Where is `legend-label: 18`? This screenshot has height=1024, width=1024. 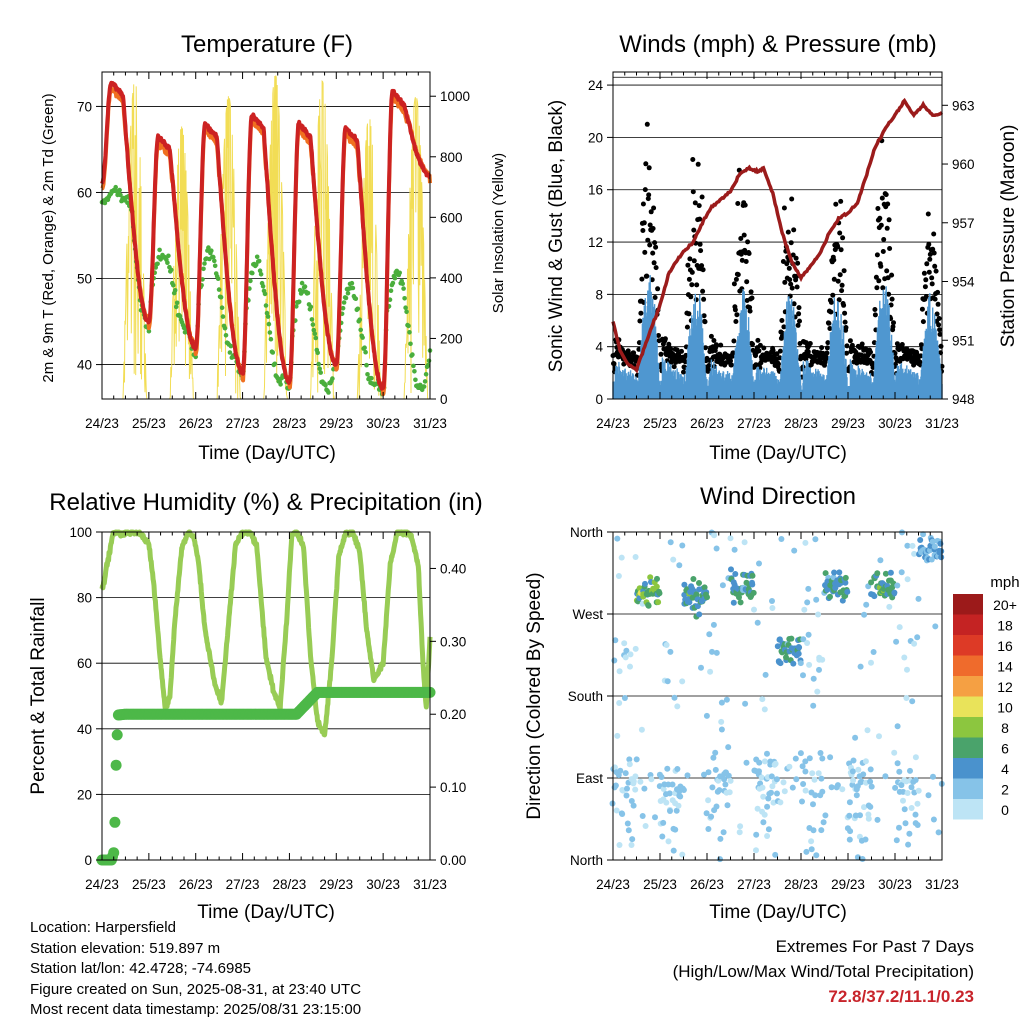 legend-label: 18 is located at coordinates (1005, 626).